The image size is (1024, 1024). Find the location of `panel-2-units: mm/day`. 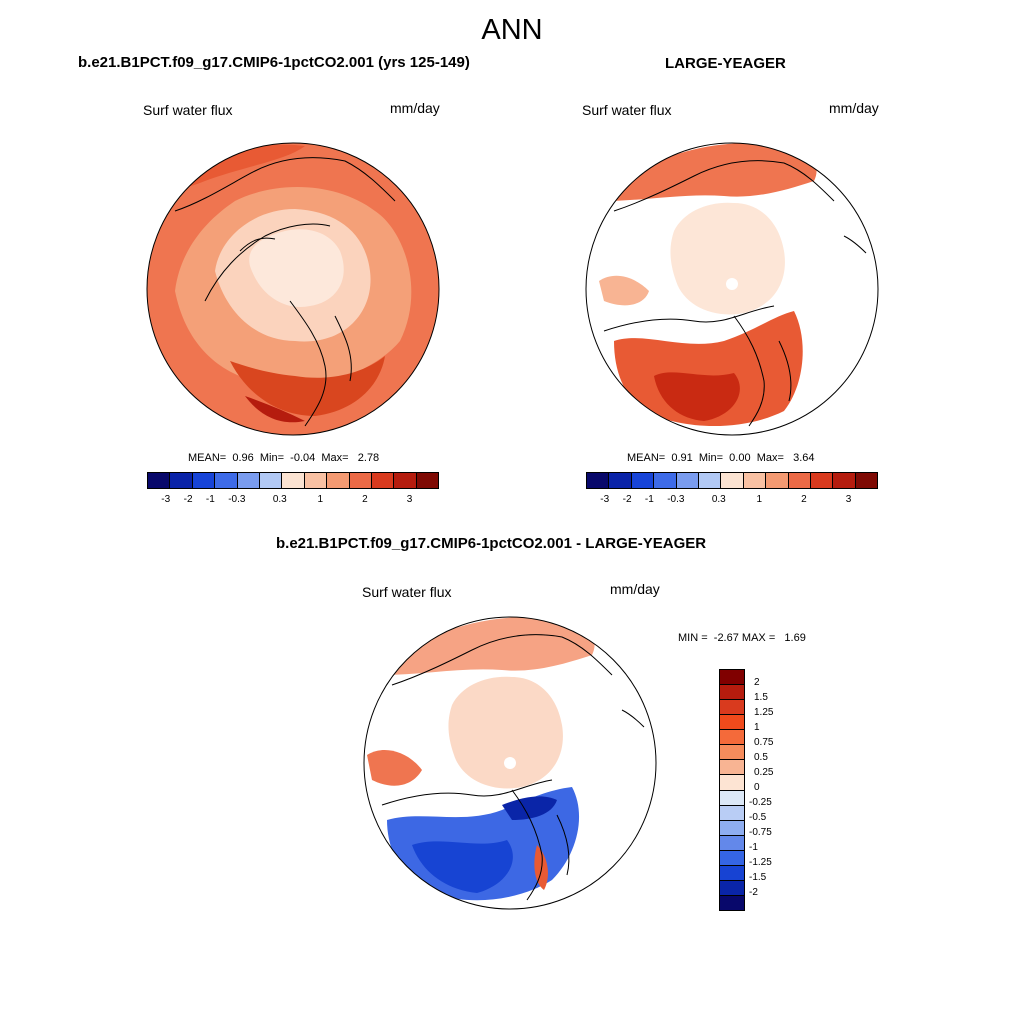

panel-2-units: mm/day is located at coordinates (854, 108).